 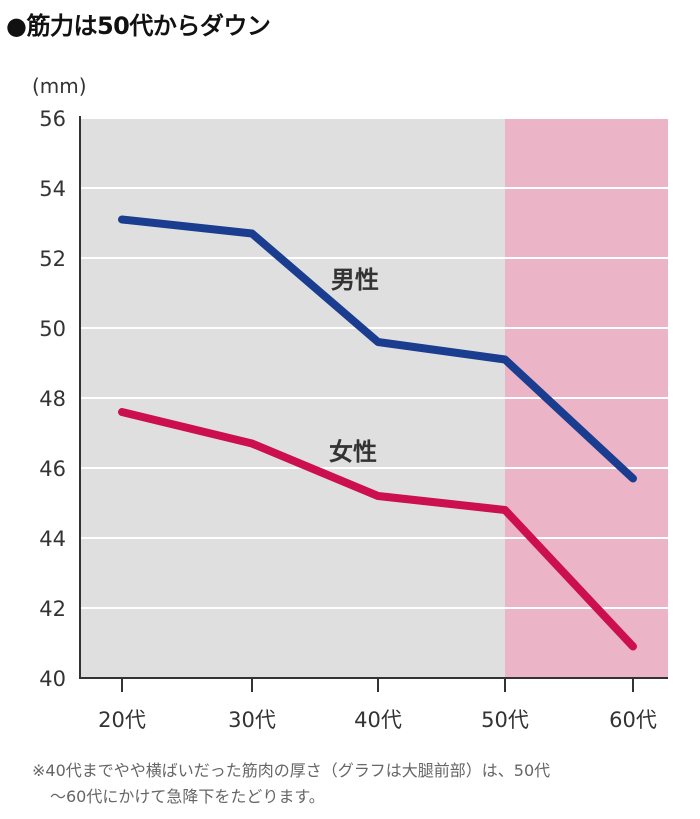 I want to click on footnote-line-1: ※40代までやや横ばいだった筋肉の厚さ（グラフは大腿前部）は、50代, so click(x=291, y=770).